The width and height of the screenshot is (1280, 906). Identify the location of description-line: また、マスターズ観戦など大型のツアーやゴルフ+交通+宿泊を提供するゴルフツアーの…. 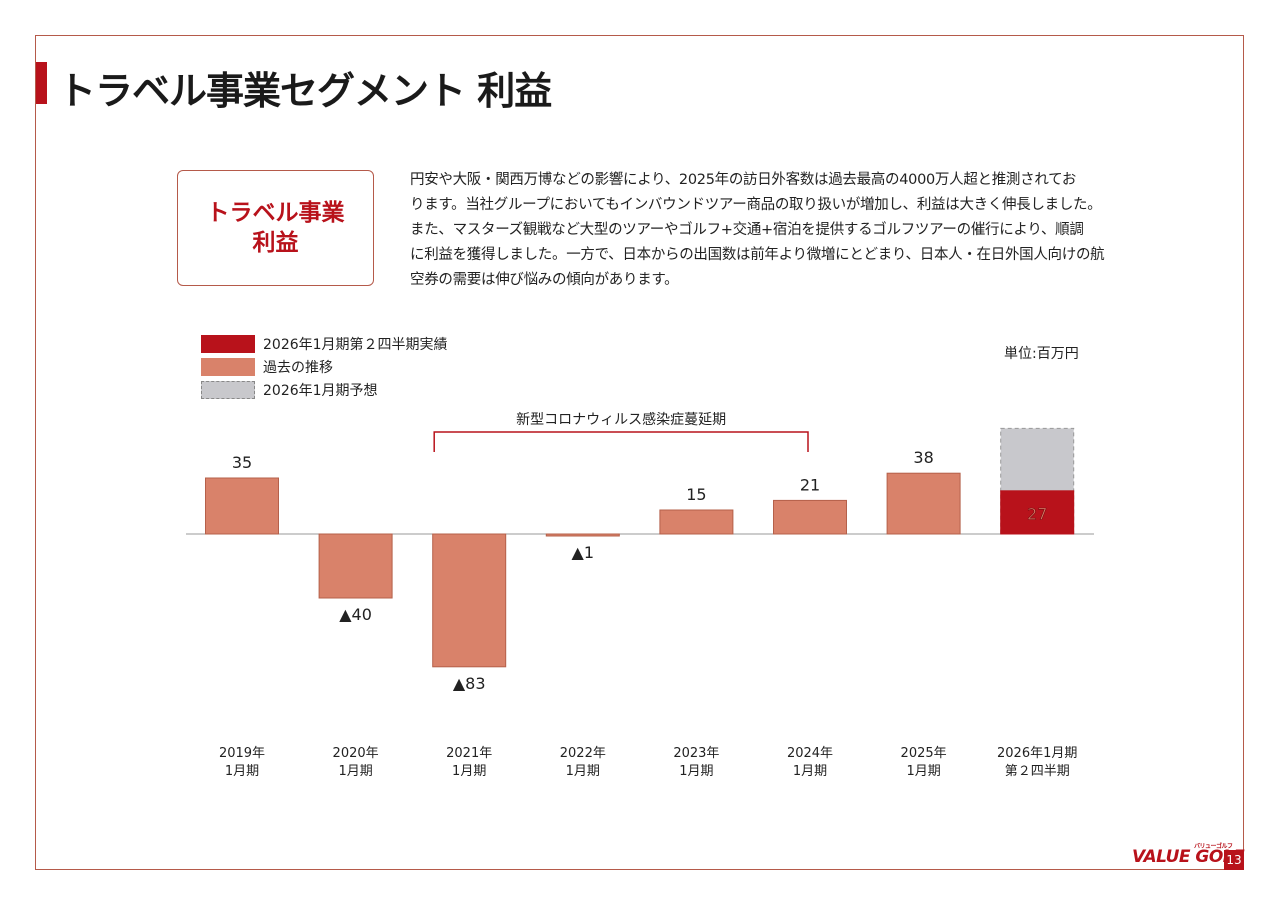
(747, 230).